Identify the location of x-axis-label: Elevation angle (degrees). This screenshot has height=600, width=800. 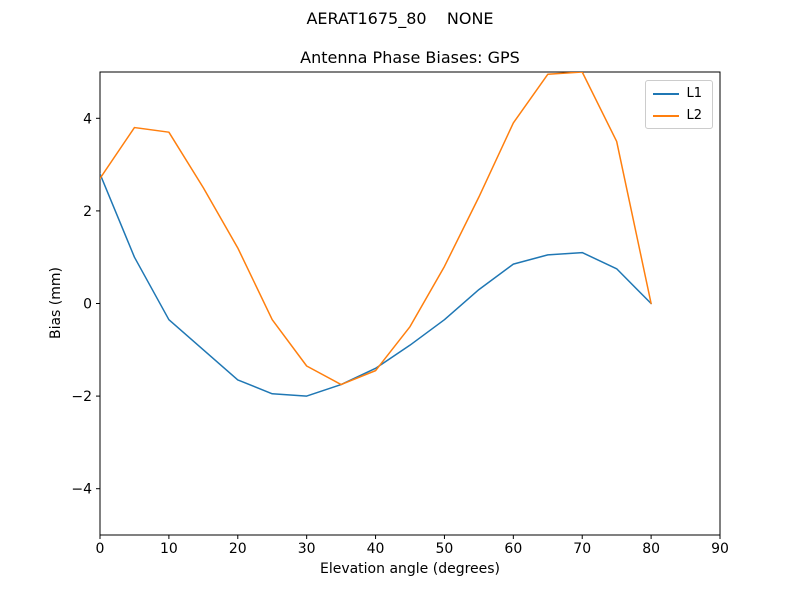
(410, 569).